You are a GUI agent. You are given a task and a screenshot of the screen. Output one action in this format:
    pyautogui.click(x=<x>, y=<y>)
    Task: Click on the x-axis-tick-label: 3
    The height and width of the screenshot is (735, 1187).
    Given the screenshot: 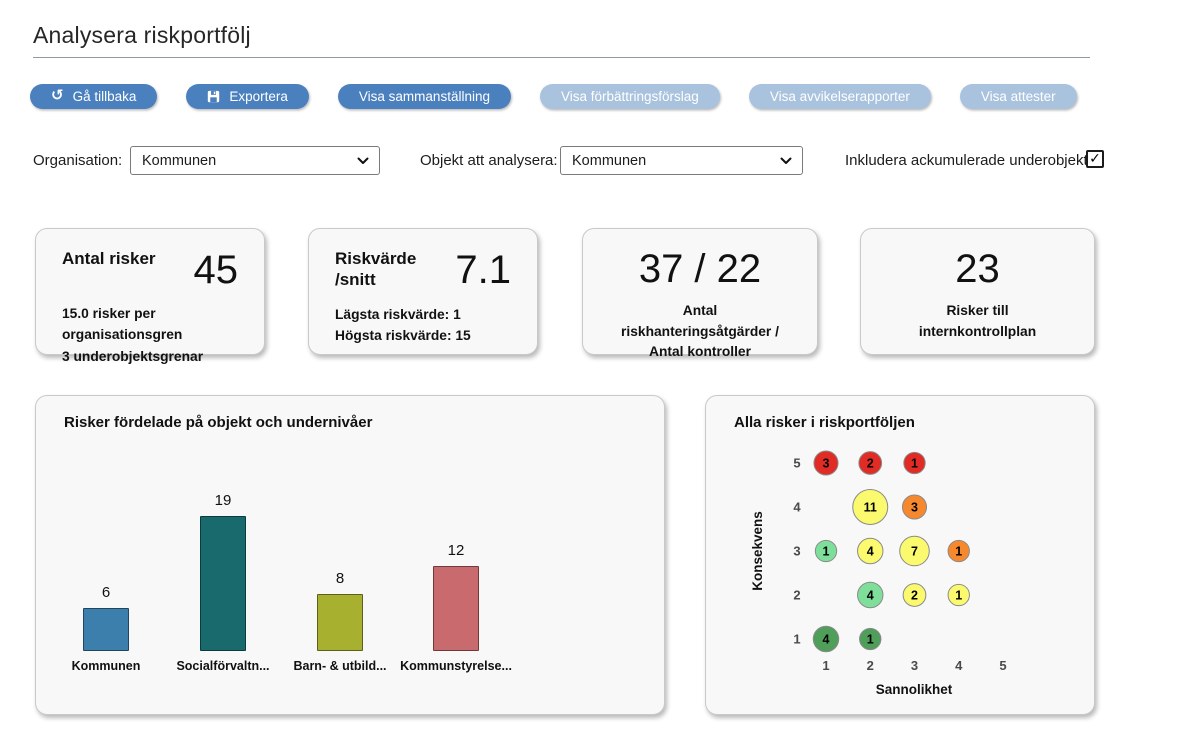 What is the action you would take?
    pyautogui.click(x=914, y=665)
    